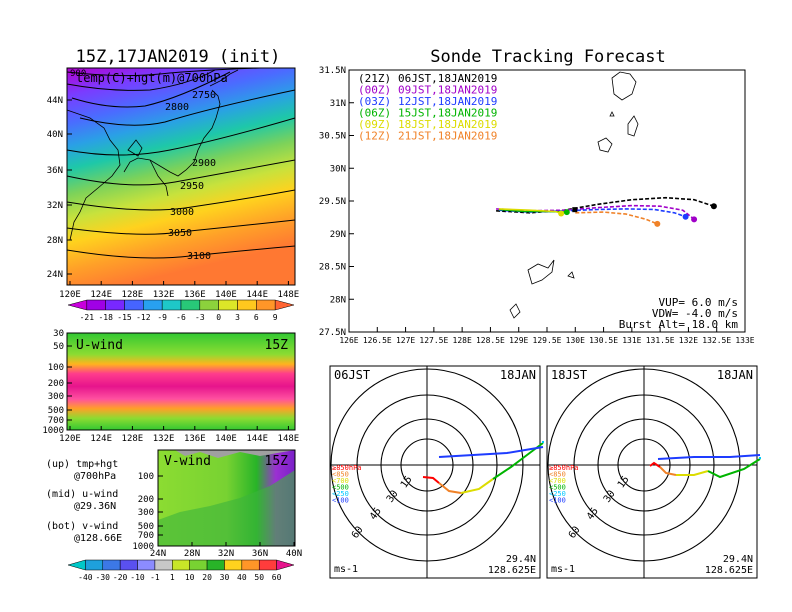 The height and width of the screenshot is (612, 792). What do you see at coordinates (336, 202) in the screenshot?
I see `track-lat-ticks: 31.5N 31N 30.5N 30N 29.5N 29N 28.5N 28N 27.5N` at bounding box center [336, 202].